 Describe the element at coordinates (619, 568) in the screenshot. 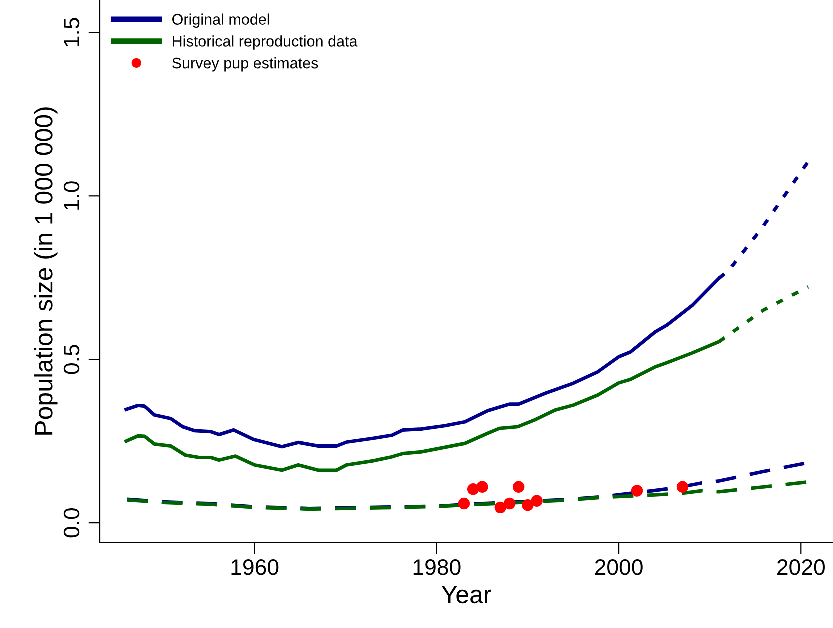

I see `x-tick-label: 2000` at that location.